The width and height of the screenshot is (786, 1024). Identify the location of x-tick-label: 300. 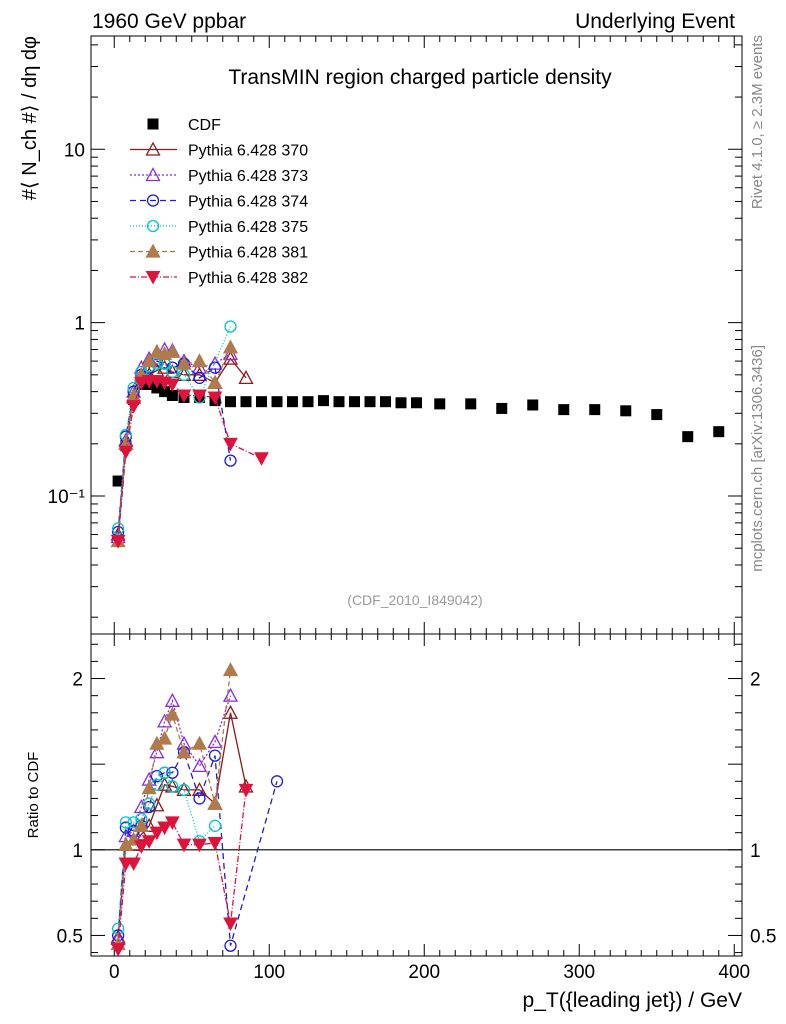
(579, 972).